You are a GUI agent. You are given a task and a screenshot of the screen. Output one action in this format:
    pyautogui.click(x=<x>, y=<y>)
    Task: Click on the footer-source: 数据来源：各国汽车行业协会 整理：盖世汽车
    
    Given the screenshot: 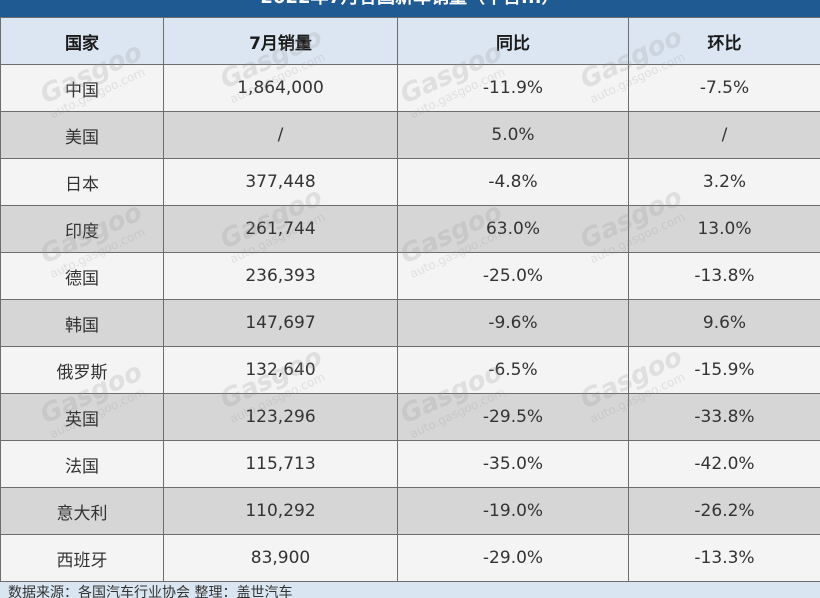 What is the action you would take?
    pyautogui.click(x=150, y=591)
    